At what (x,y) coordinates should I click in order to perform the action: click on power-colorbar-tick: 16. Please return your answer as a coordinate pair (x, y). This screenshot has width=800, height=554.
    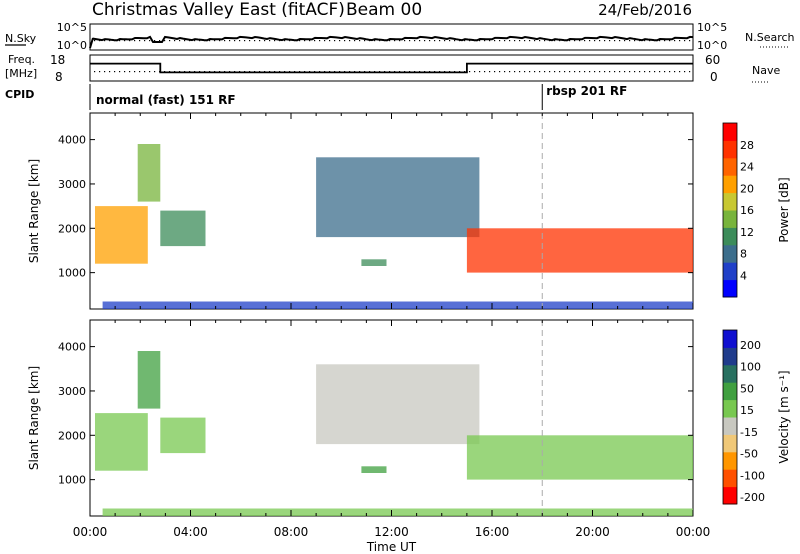
    Looking at the image, I should click on (747, 210).